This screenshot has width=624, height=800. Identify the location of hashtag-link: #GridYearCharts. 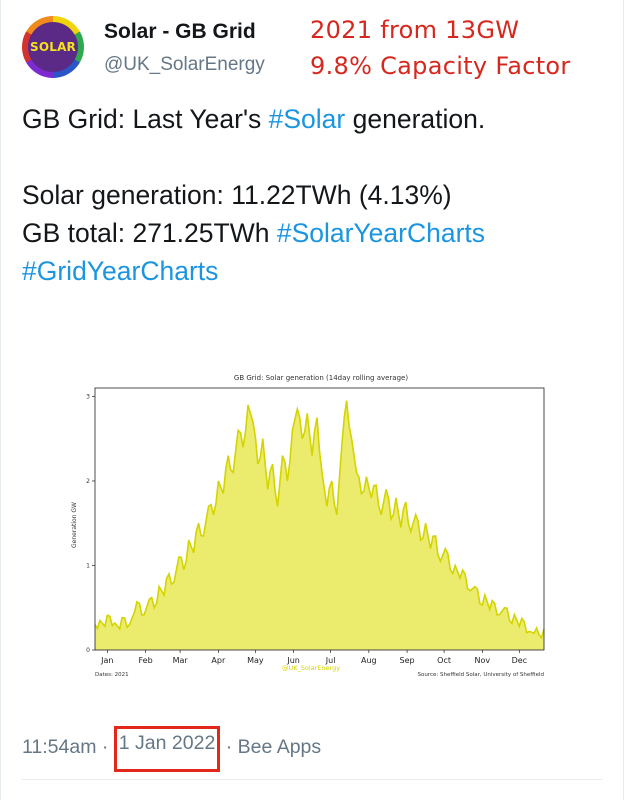
(120, 271).